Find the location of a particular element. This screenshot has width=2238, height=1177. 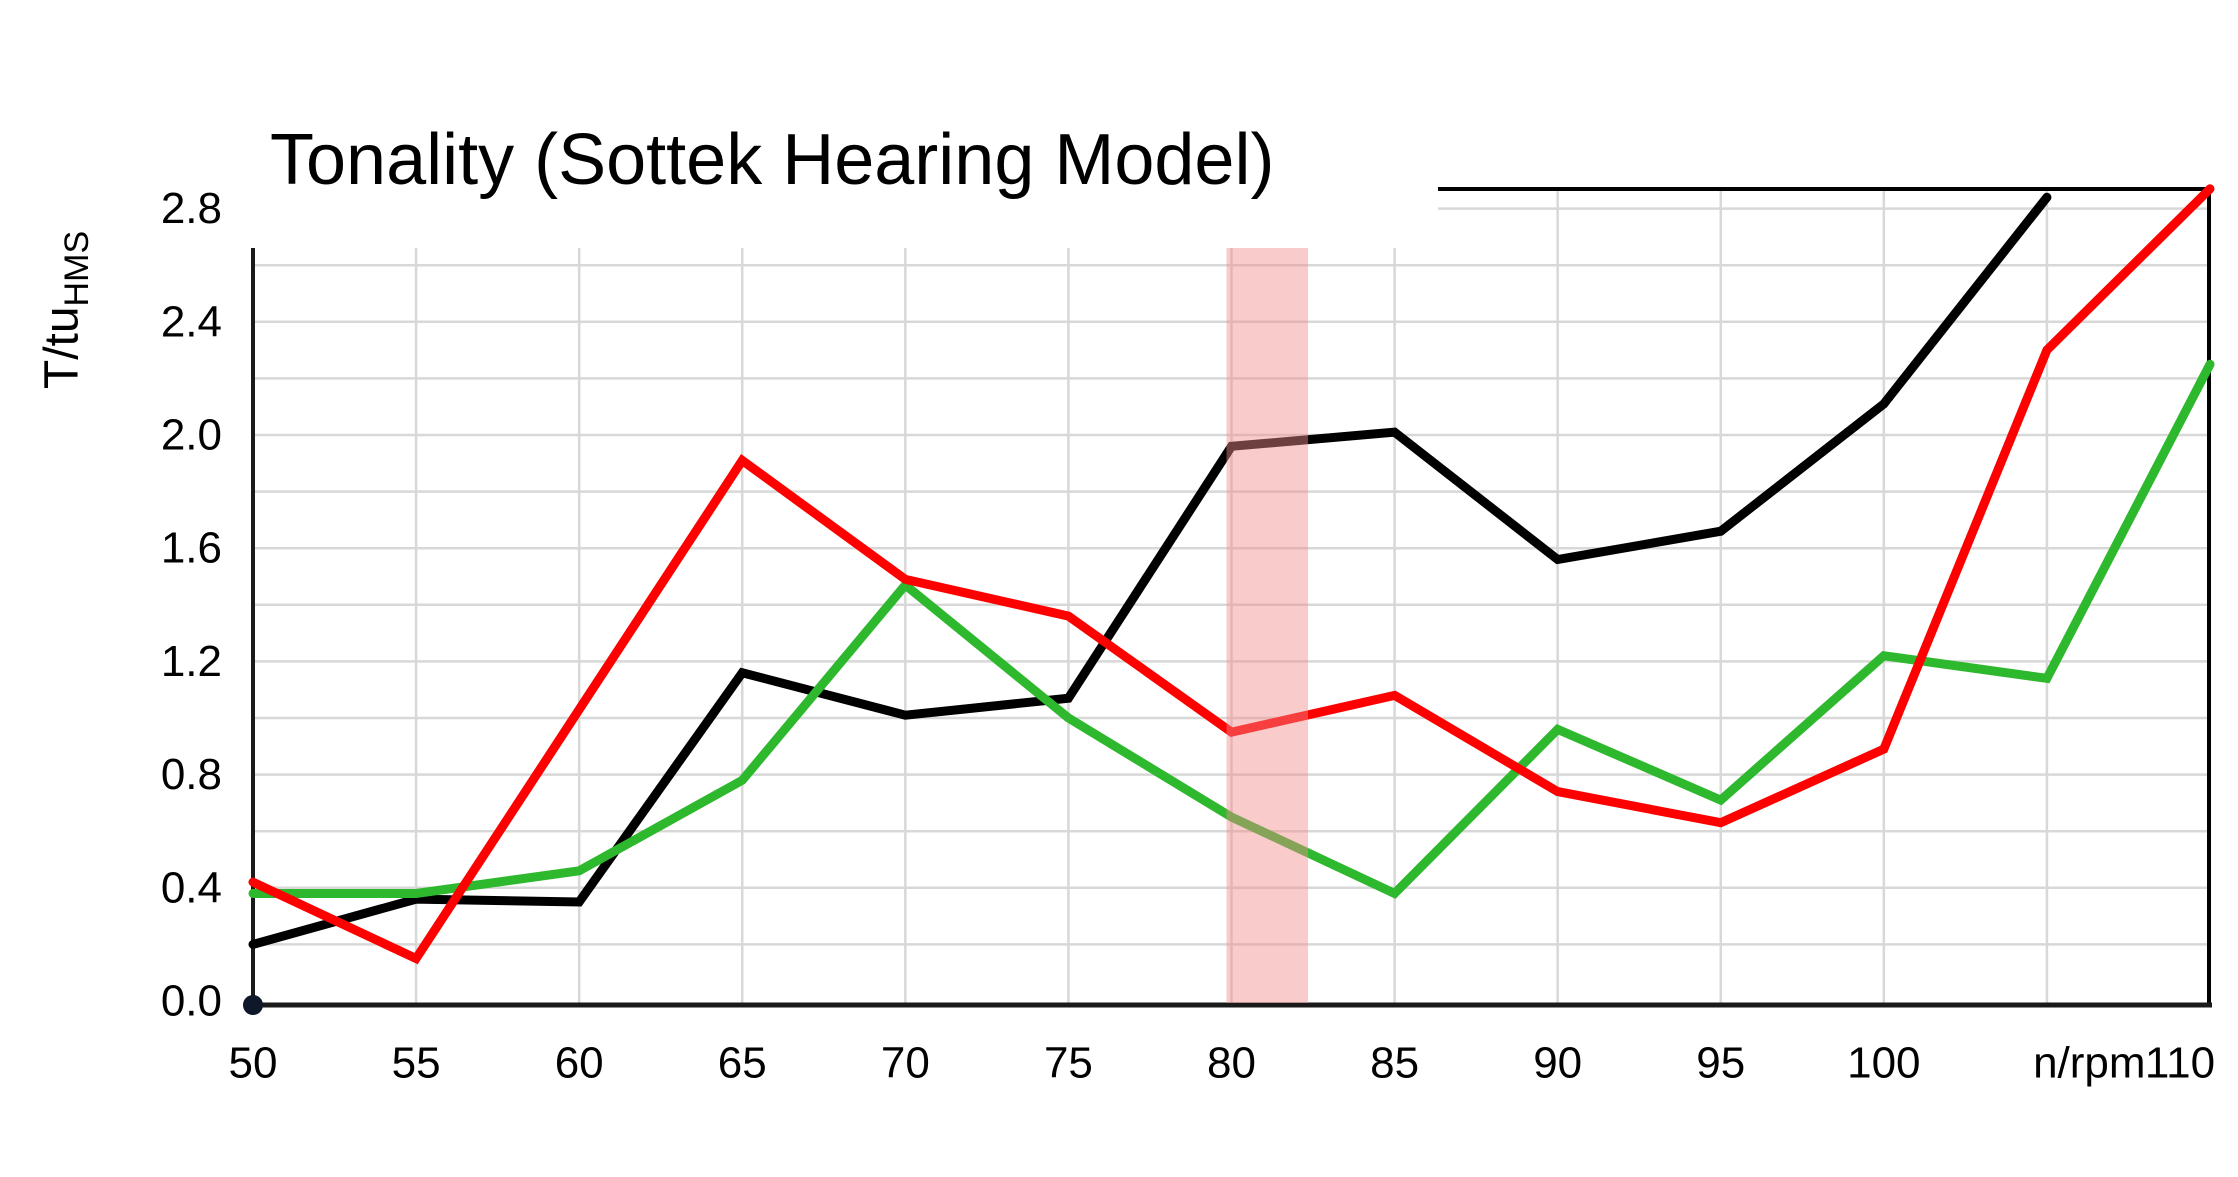

x-tick-label: 70 is located at coordinates (905, 1063).